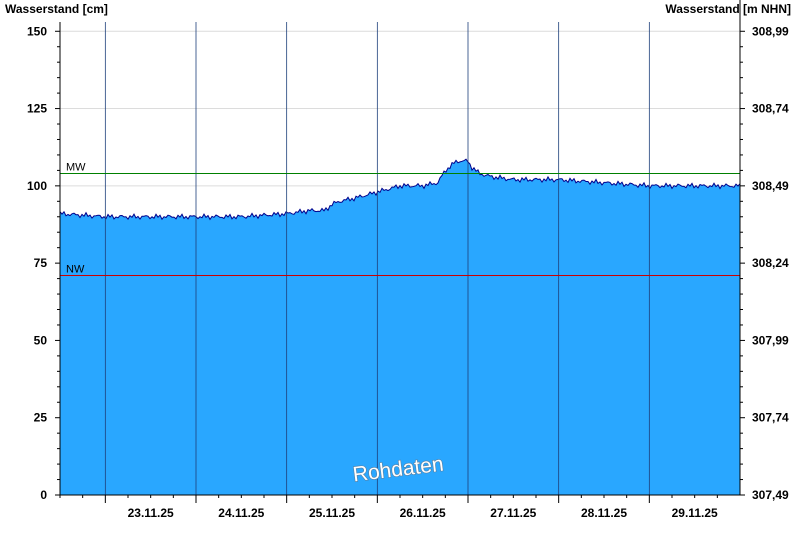 This screenshot has width=800, height=550. What do you see at coordinates (513, 513) in the screenshot?
I see `x-tick-label: 27.11.25` at bounding box center [513, 513].